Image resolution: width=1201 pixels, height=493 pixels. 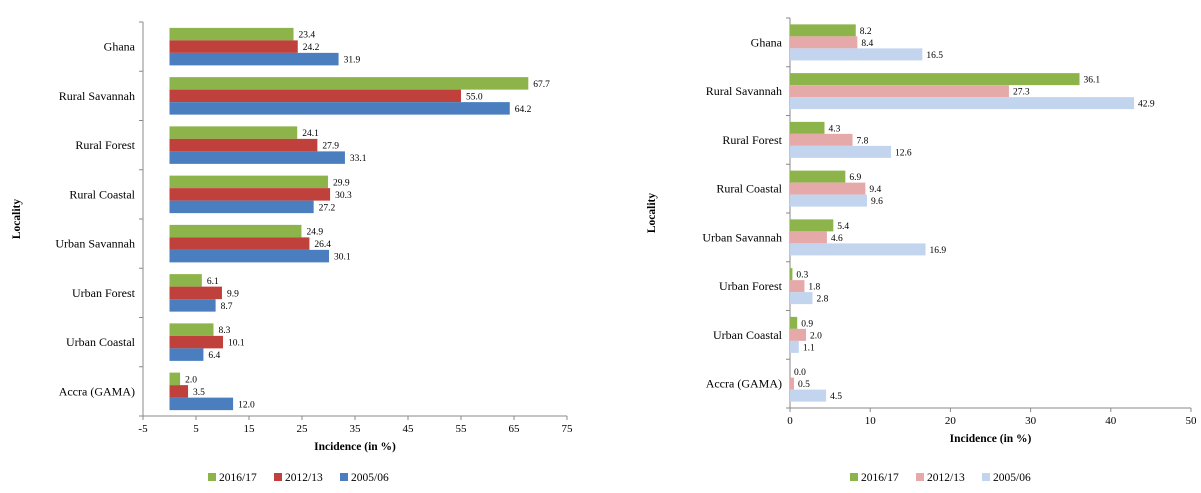 What do you see at coordinates (236, 344) in the screenshot?
I see `data-label-2012-13-urban-coastal: 10.1` at bounding box center [236, 344].